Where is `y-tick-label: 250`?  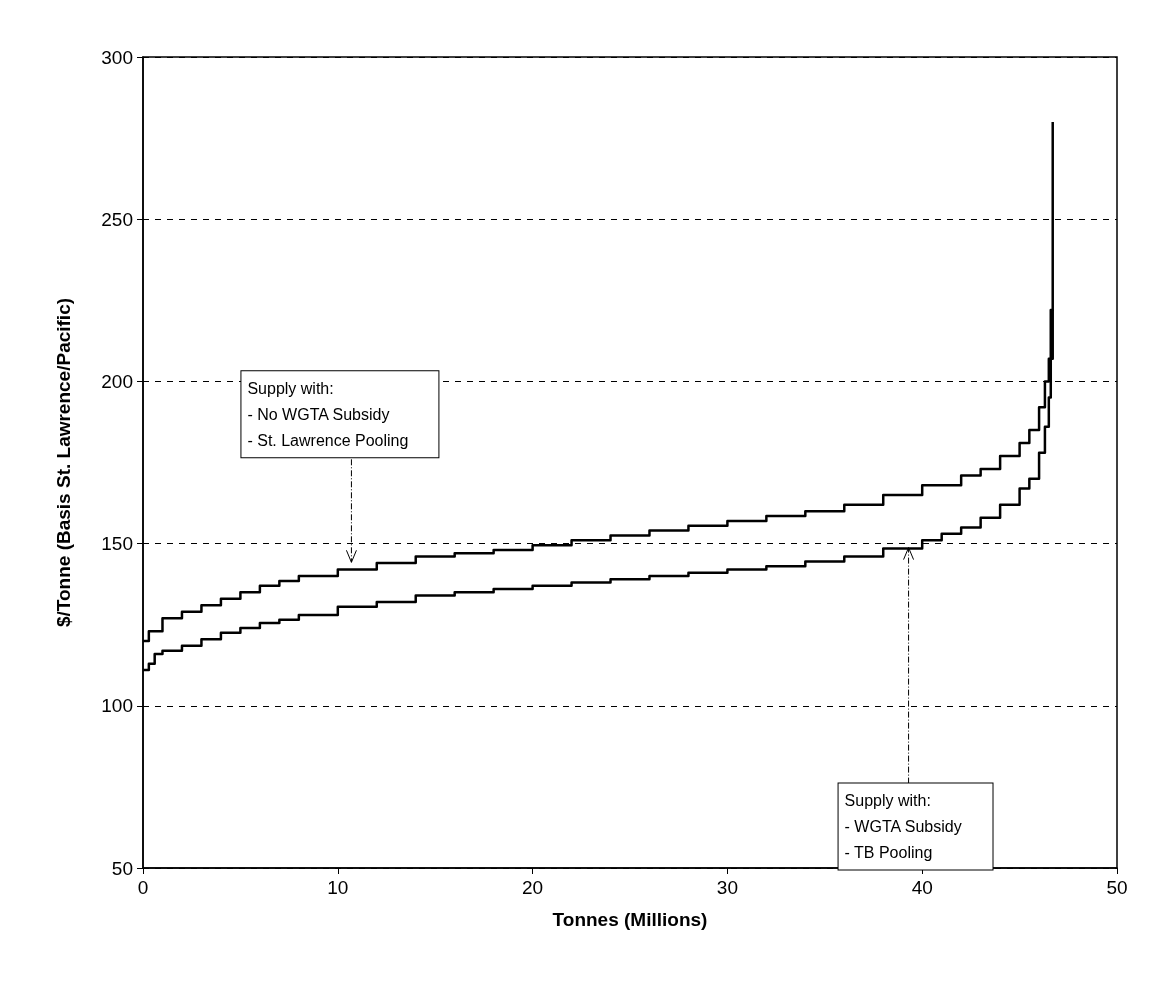 y-tick-label: 250 is located at coordinates (117, 219).